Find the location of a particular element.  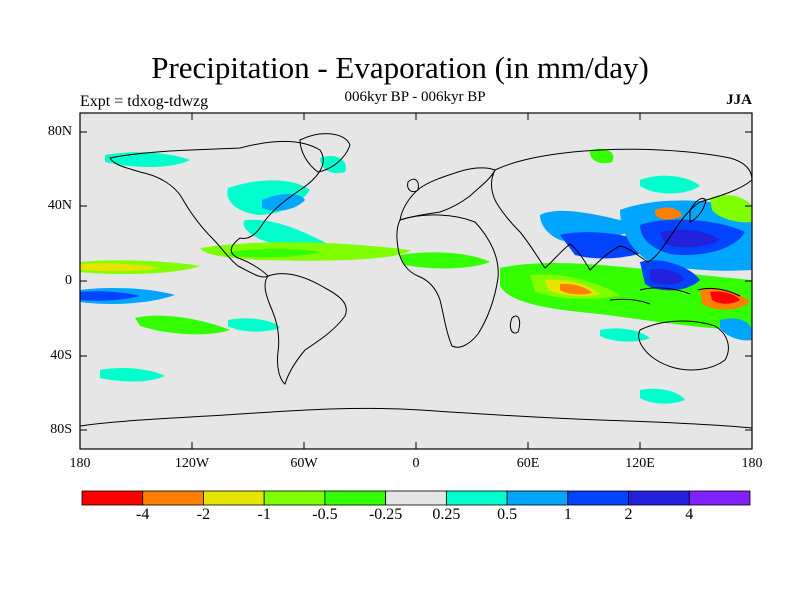

lat-label: 80N is located at coordinates (59, 131).